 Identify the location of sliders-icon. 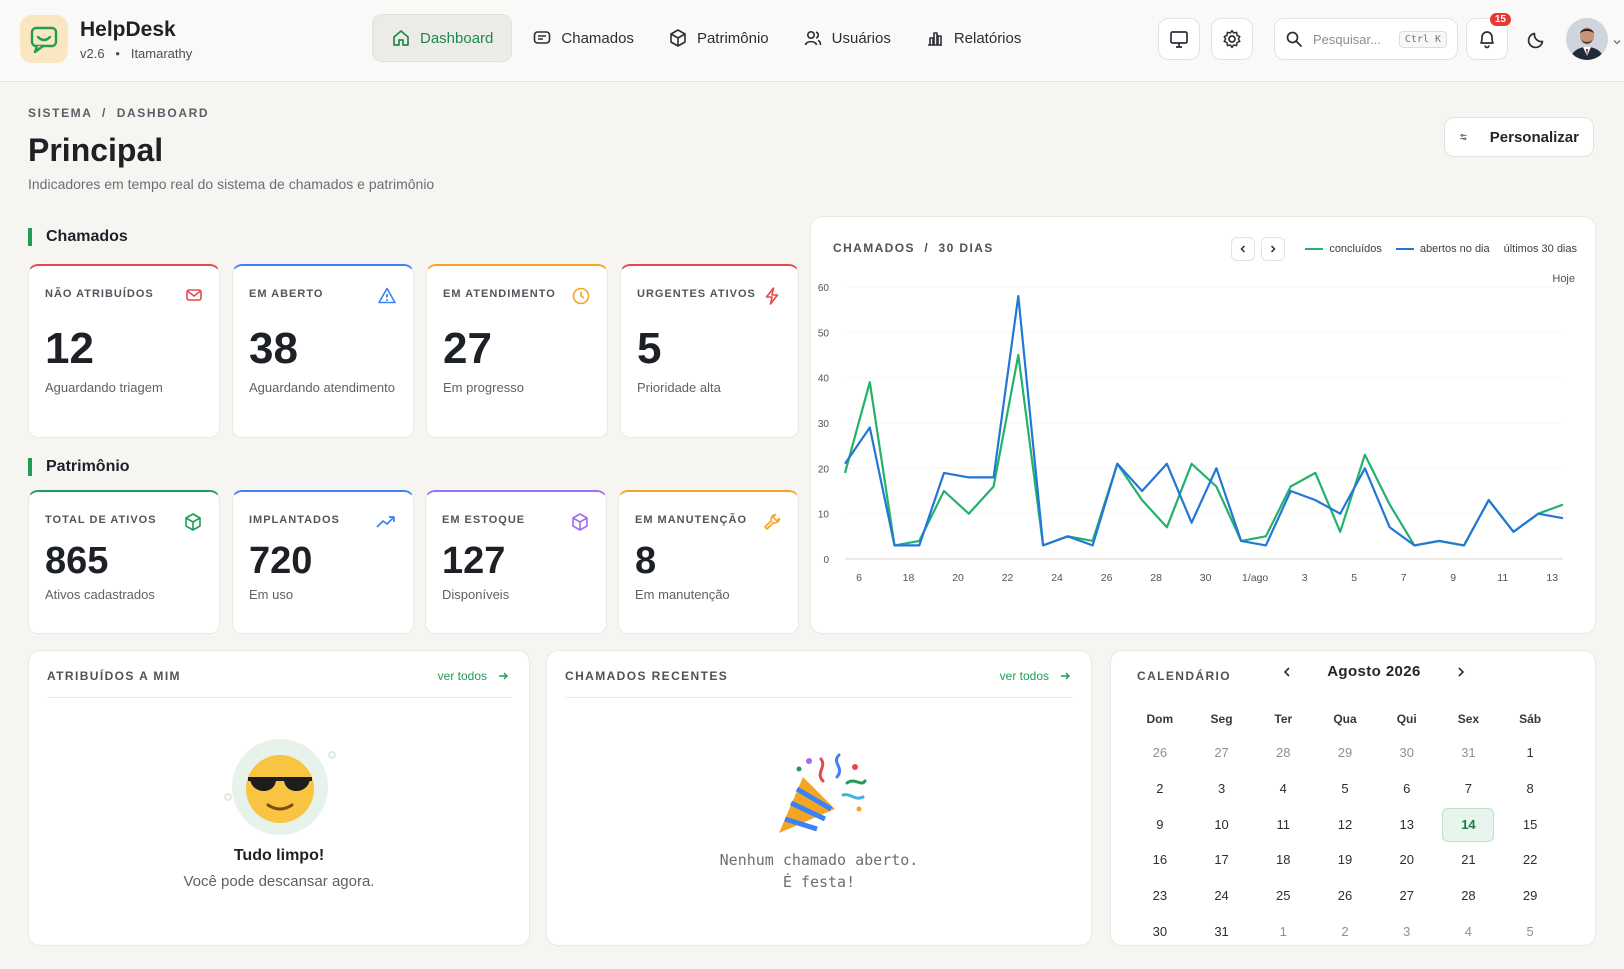
(1463, 137).